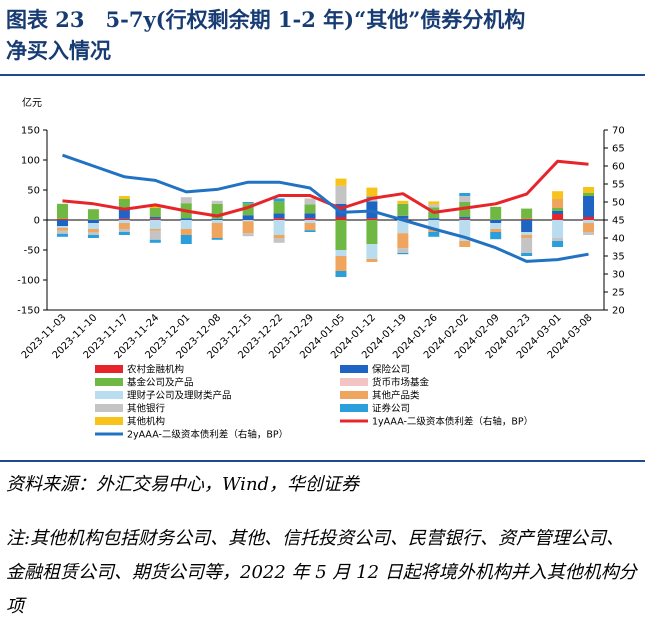 This screenshot has height=635, width=645. I want to click on y2-tick-label: 65, so click(618, 149).